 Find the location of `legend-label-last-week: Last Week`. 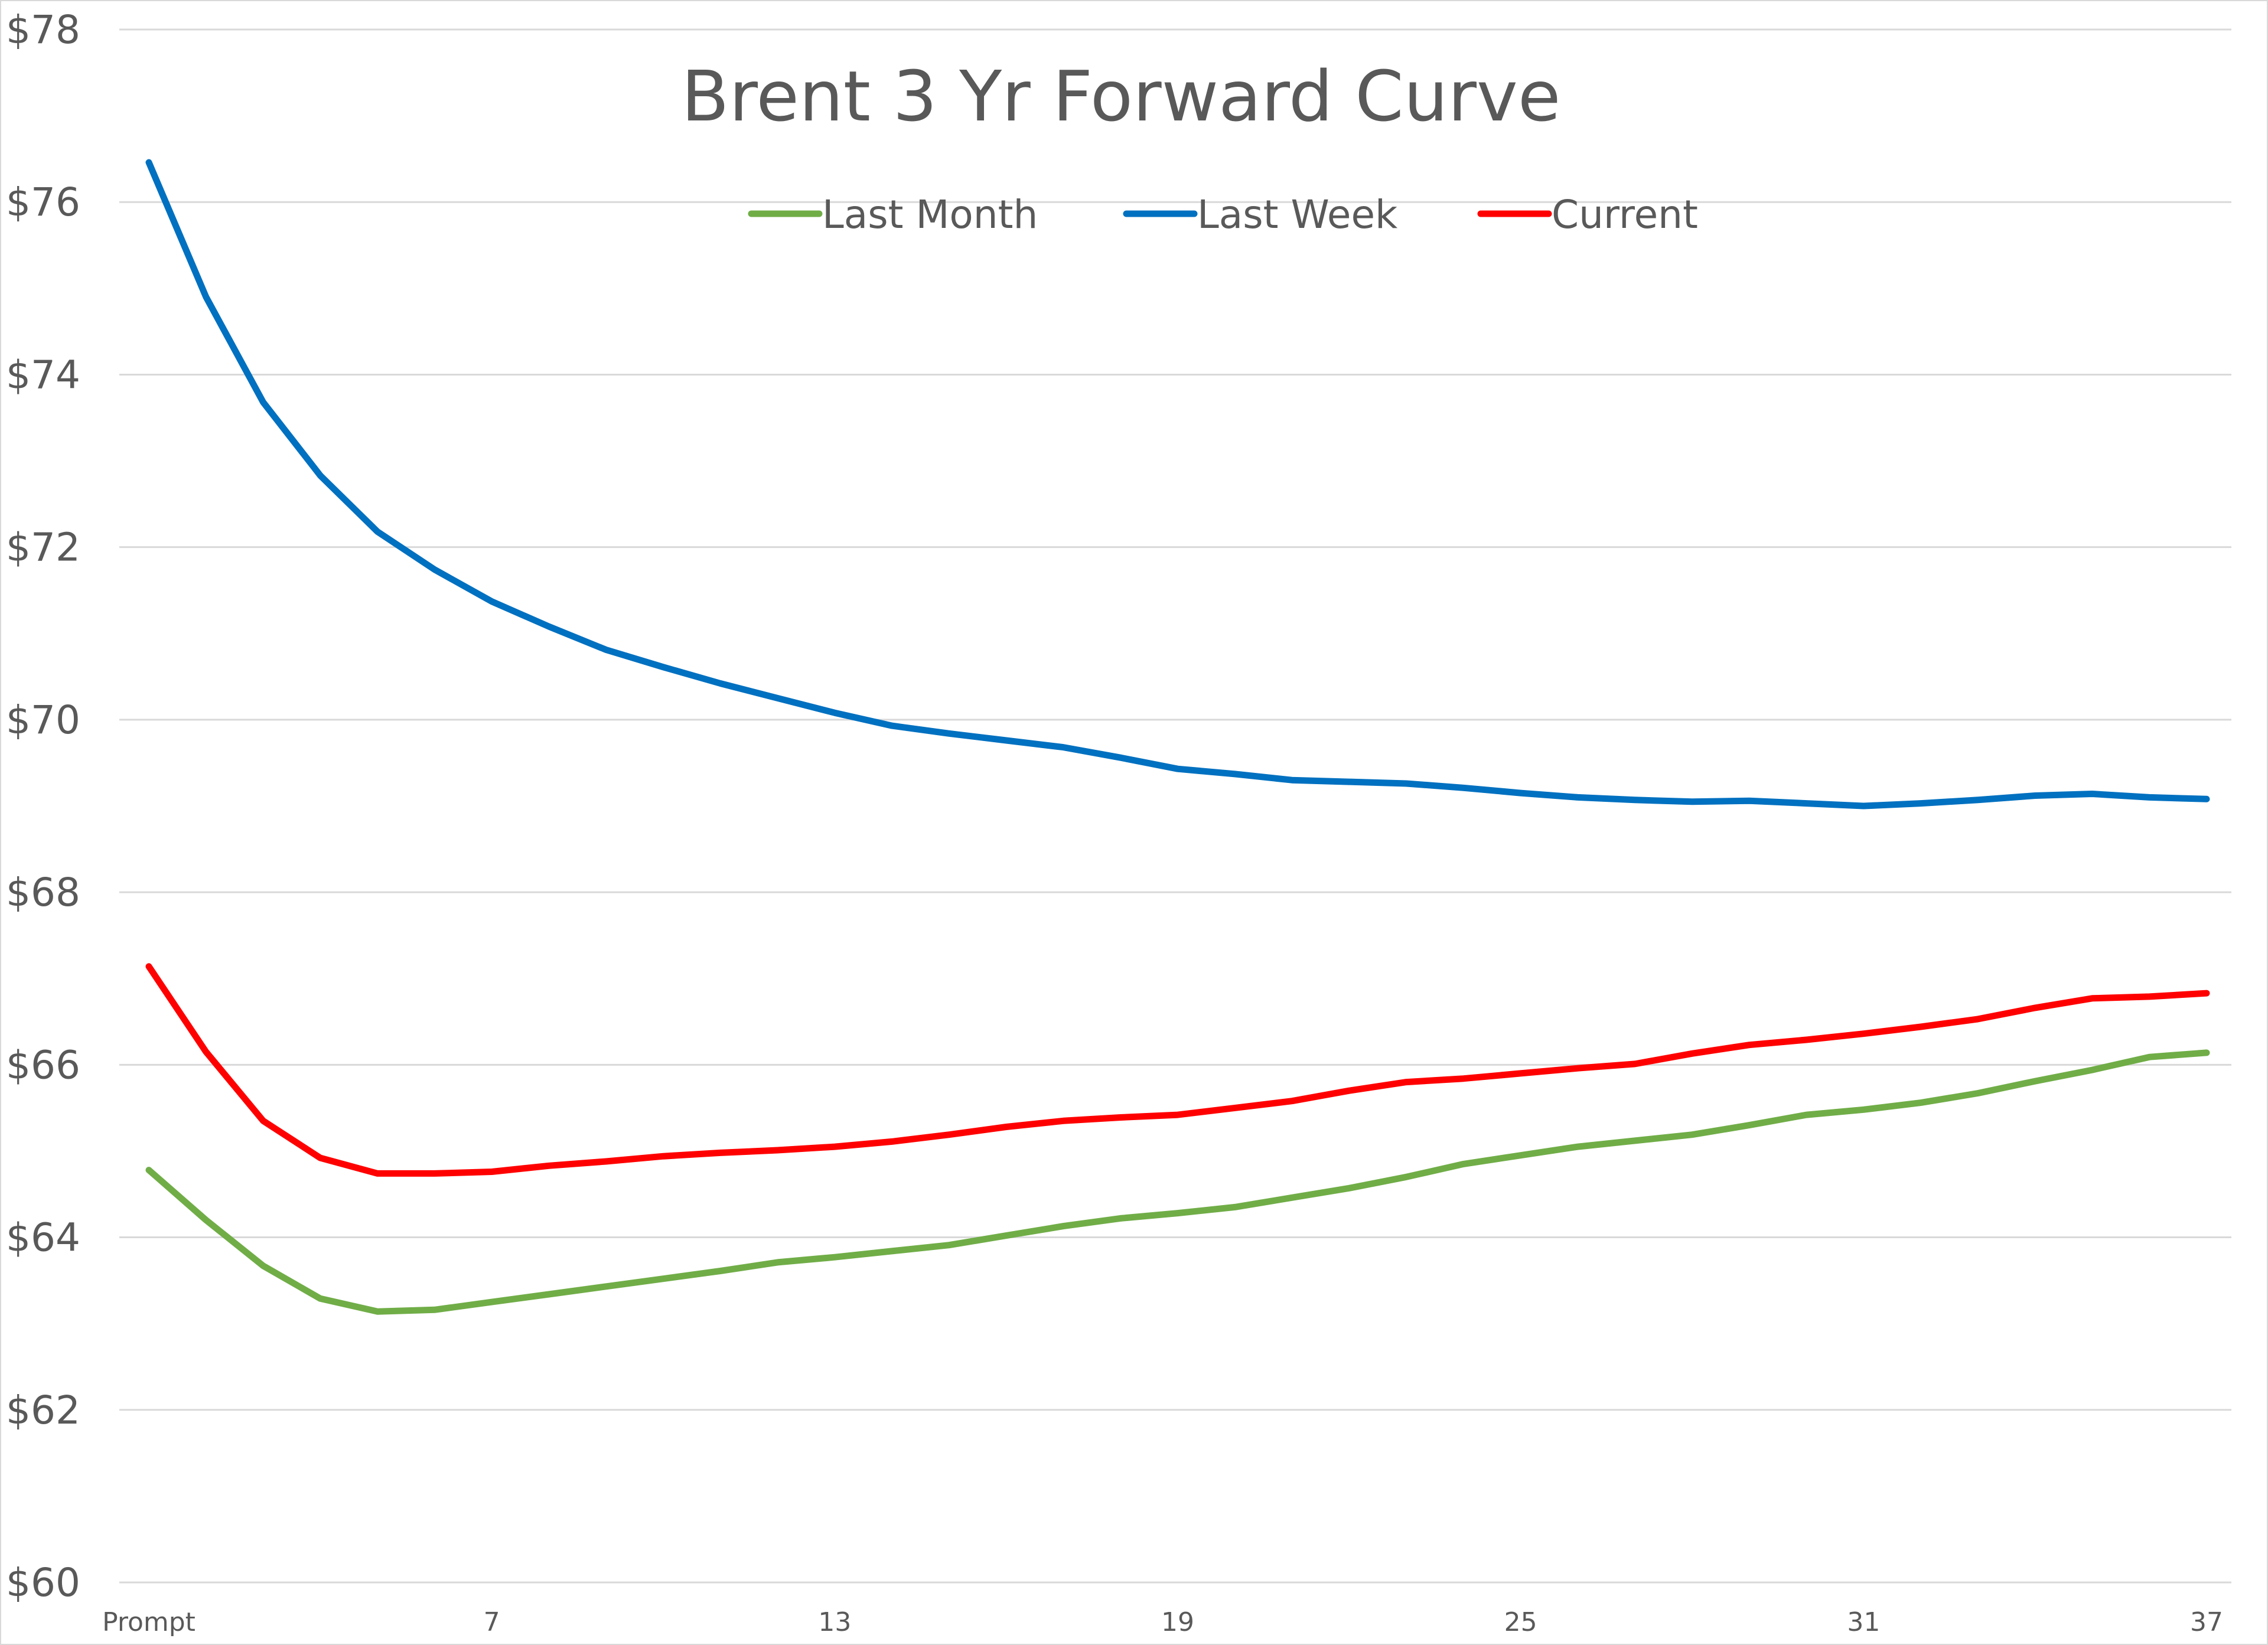

legend-label-last-week: Last Week is located at coordinates (1297, 214).